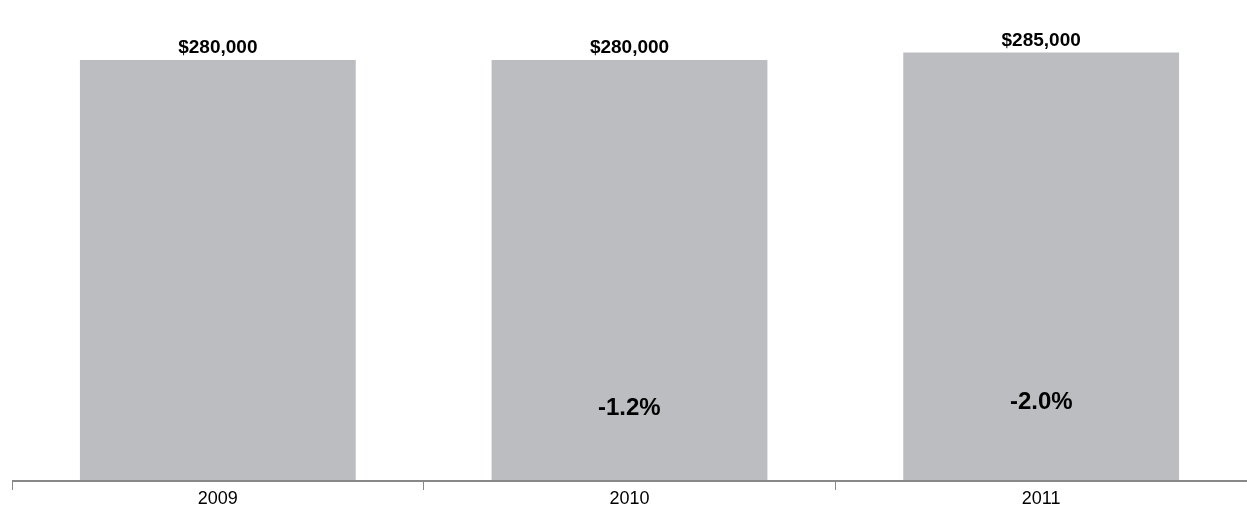  I want to click on annotation: -1.2%, so click(629, 406).